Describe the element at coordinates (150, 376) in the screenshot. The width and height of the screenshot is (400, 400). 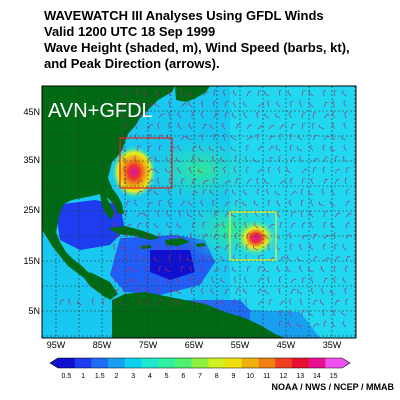
I see `colorbar-tick-label: 4` at that location.